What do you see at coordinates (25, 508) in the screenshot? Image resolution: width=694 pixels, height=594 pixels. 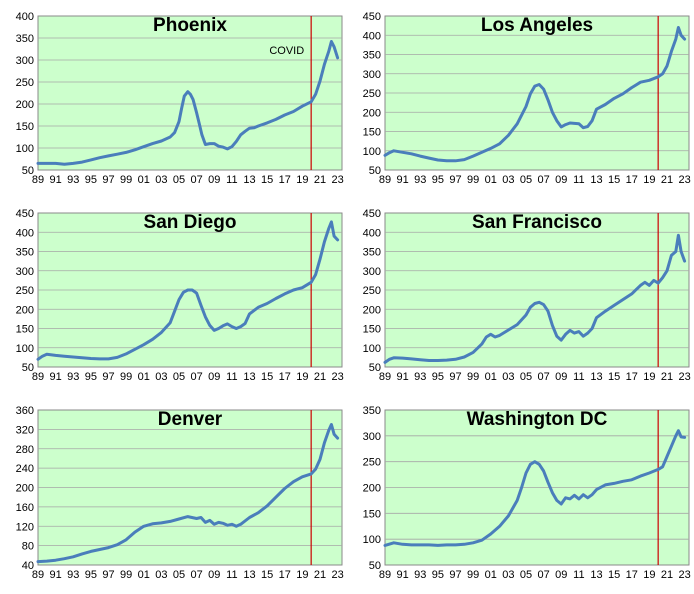 I see `y-tick-label: 160` at bounding box center [25, 508].